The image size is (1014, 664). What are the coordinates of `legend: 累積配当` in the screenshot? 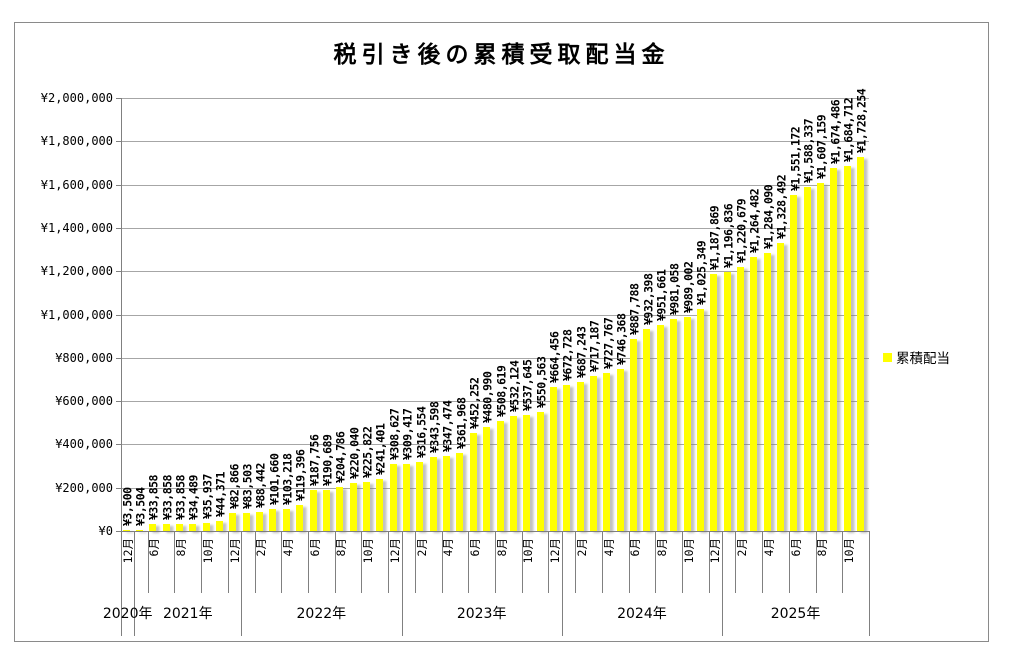 It's located at (916, 357).